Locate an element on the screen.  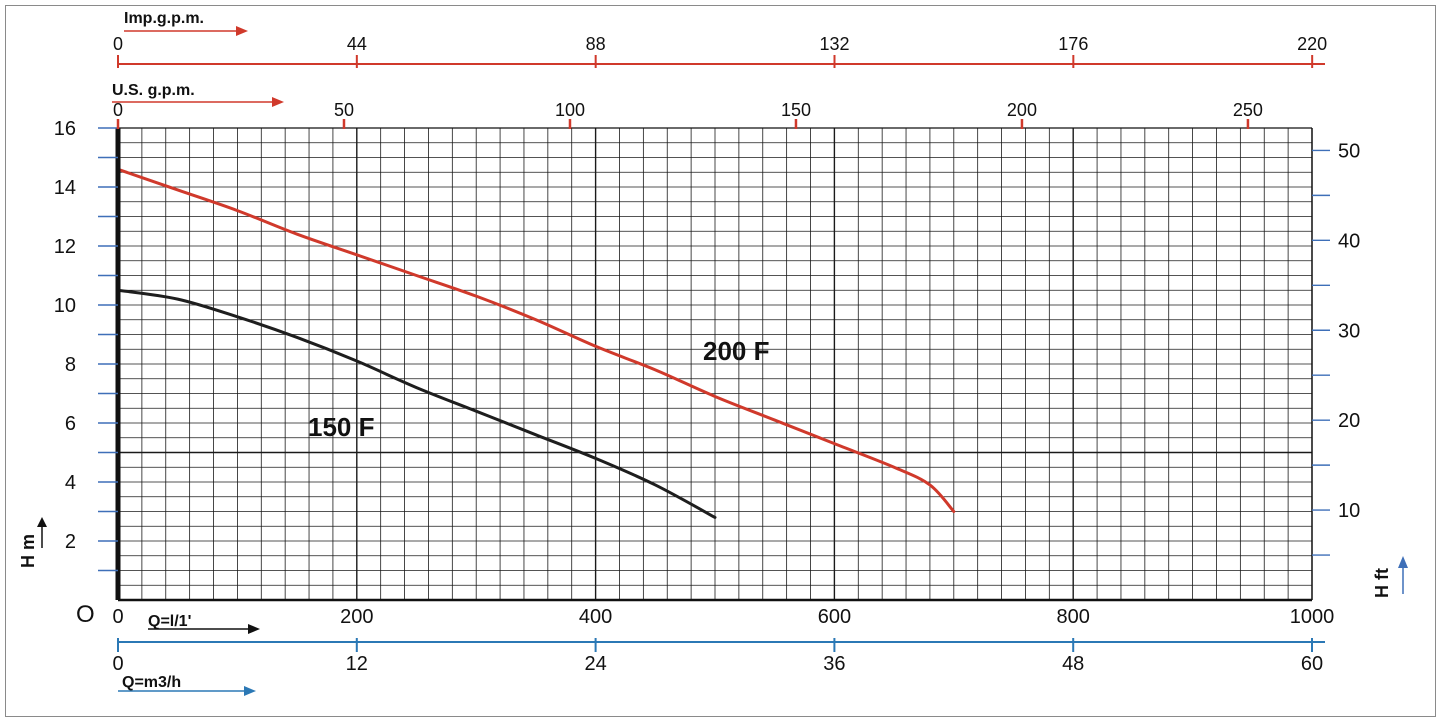
m3h-tick-label: 0 is located at coordinates (117, 664).